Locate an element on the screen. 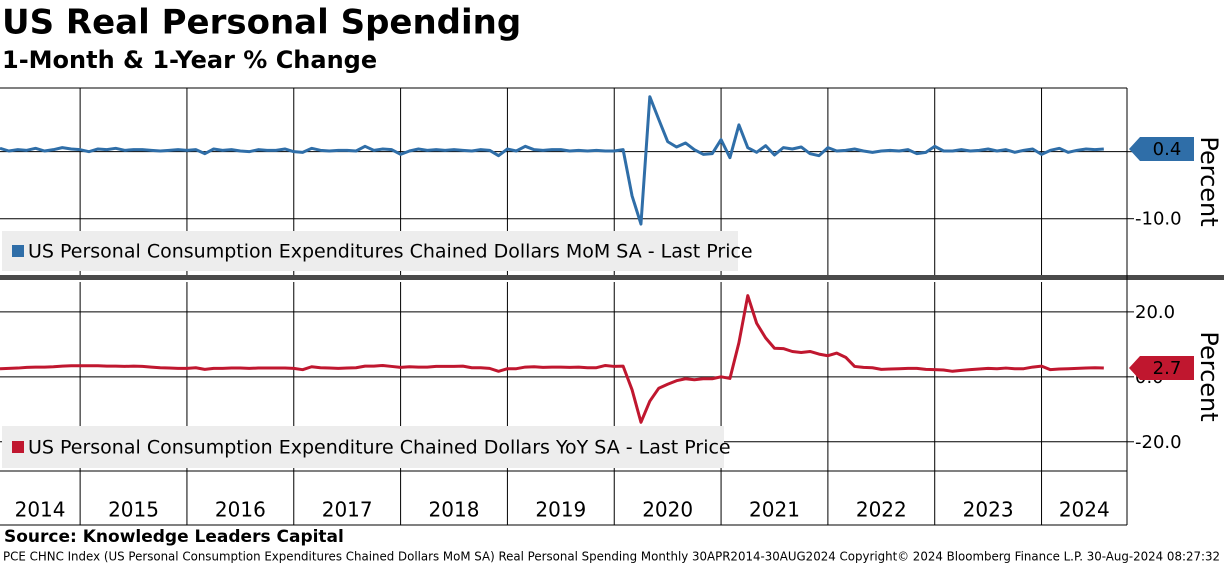  x-tick-label: 2024 is located at coordinates (1084, 510).